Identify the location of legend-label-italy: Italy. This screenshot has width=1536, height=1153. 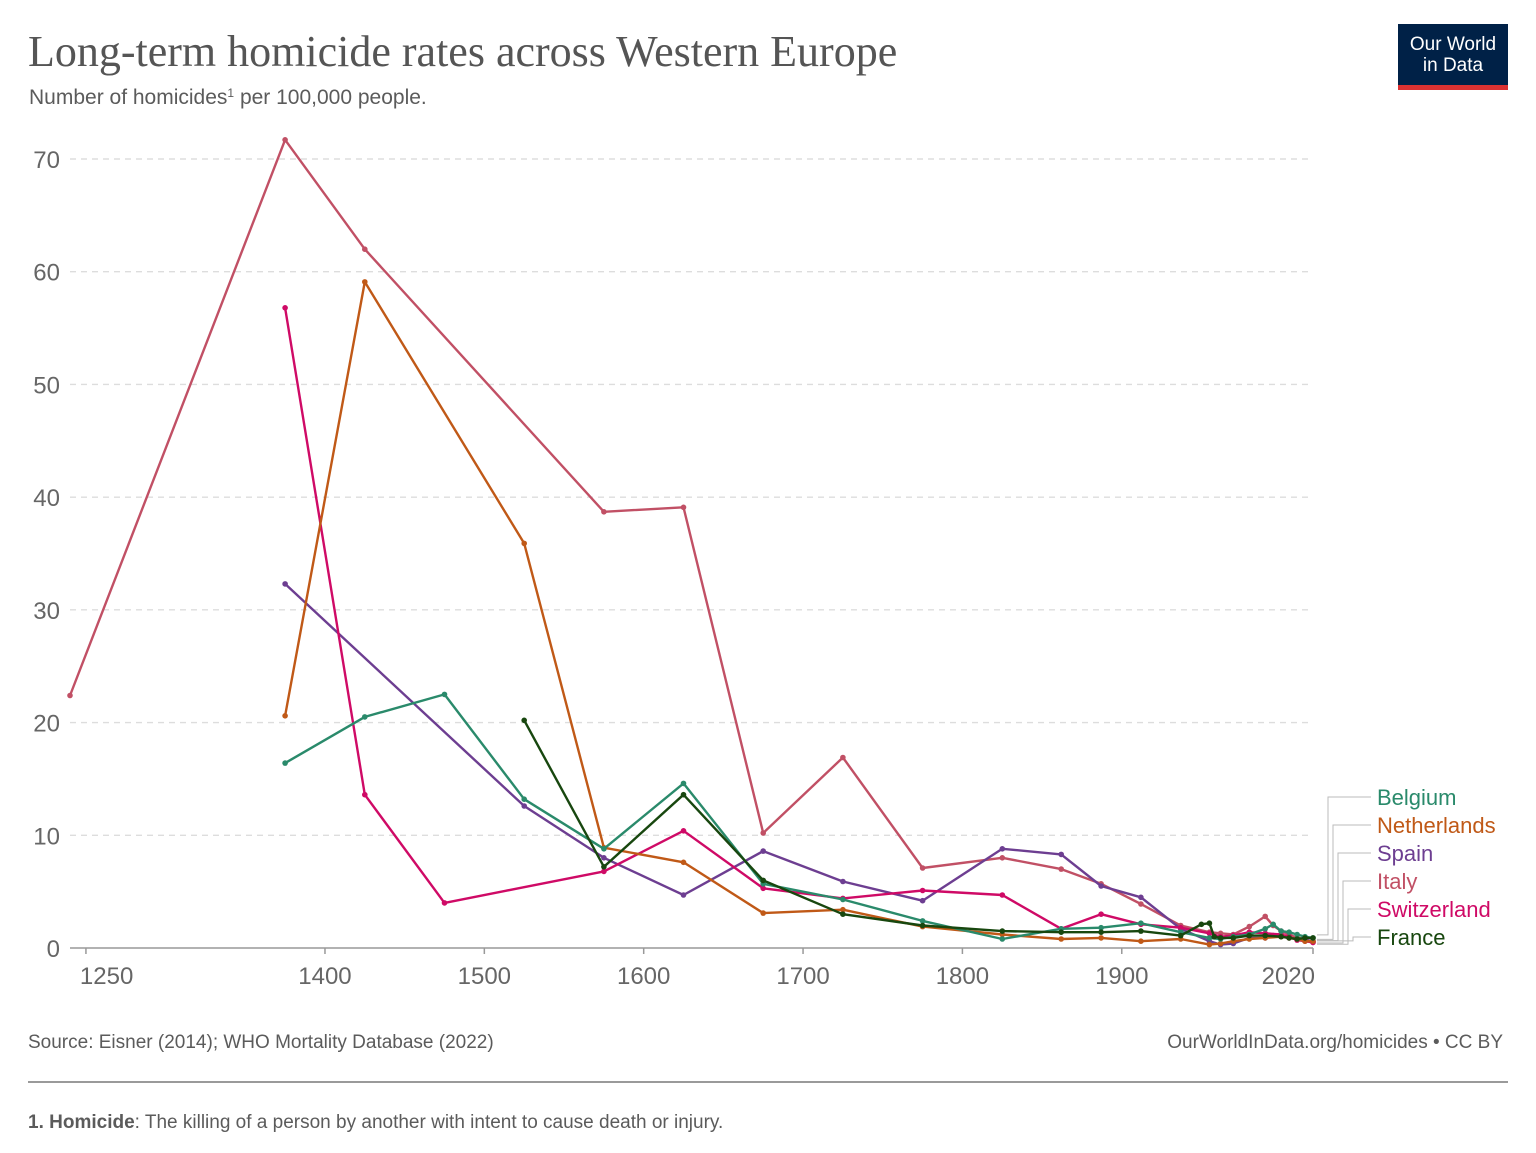
(1397, 881).